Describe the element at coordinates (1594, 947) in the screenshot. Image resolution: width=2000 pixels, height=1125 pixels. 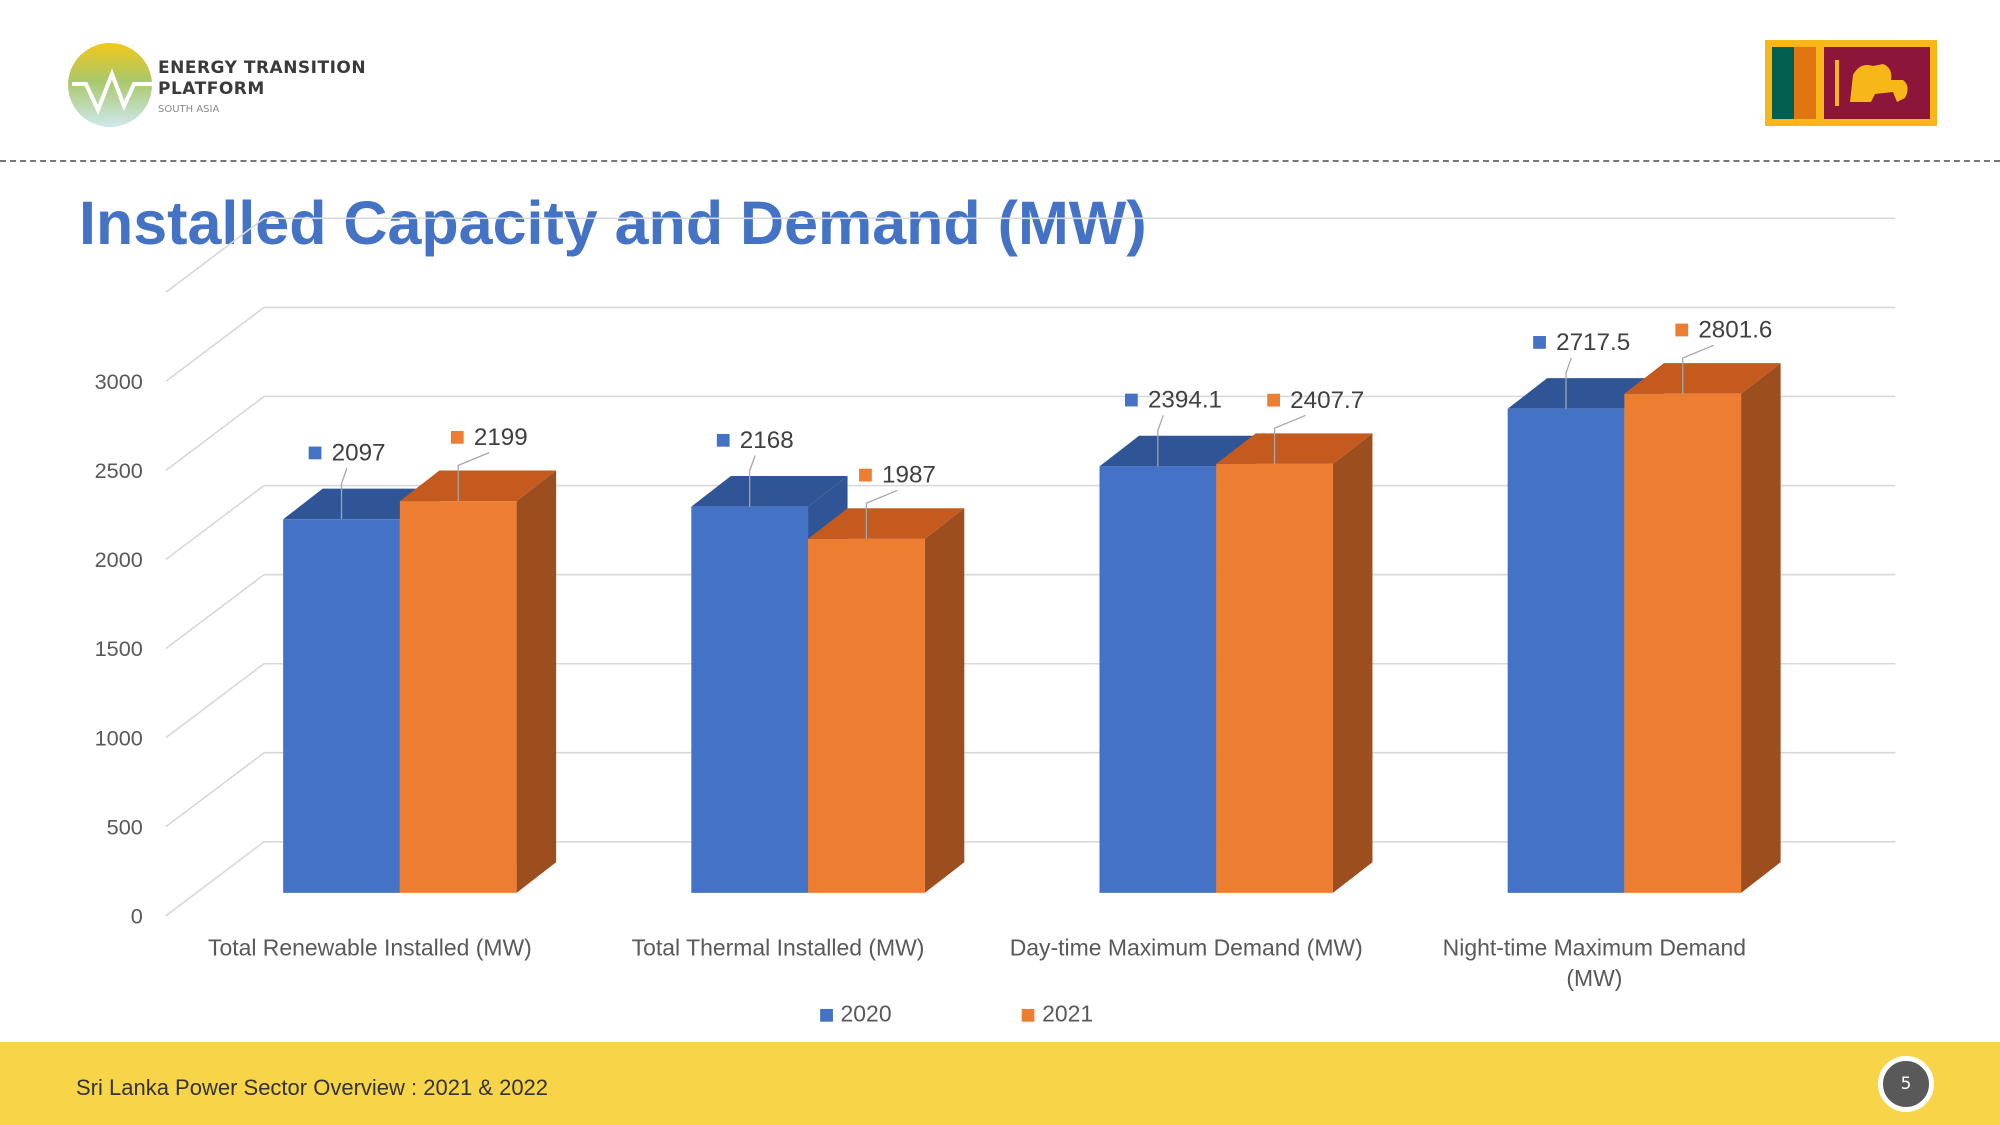
I see `x-tick-label: Night-time Maximum Demand` at that location.